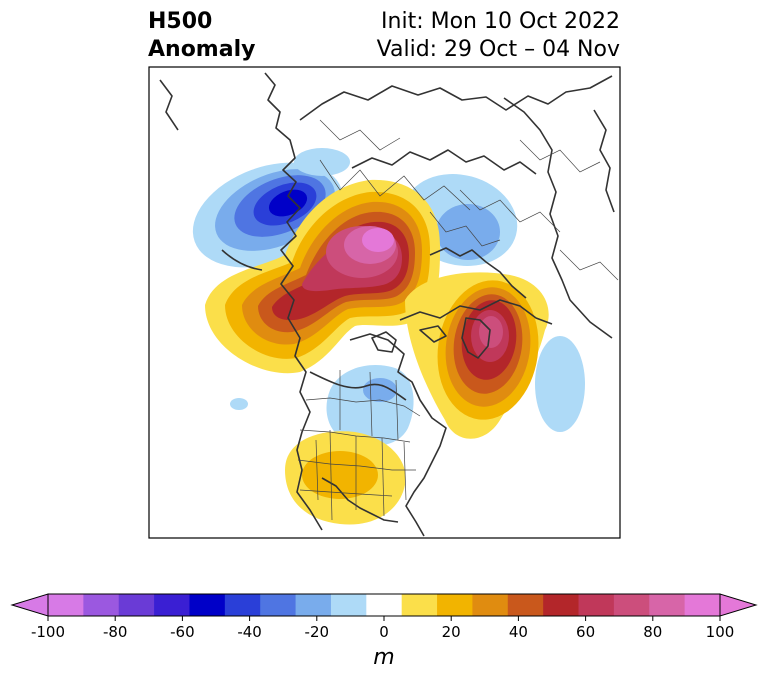 This screenshot has width=768, height=684. What do you see at coordinates (586, 632) in the screenshot?
I see `colorbar-tick-label: 60` at bounding box center [586, 632].